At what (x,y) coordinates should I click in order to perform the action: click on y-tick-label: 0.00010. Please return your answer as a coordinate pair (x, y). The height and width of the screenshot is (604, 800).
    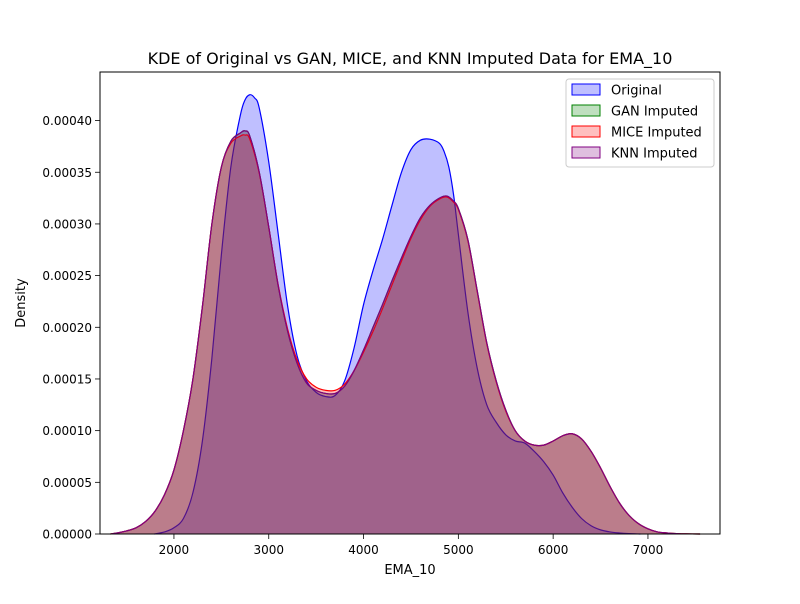
    Looking at the image, I should click on (67, 431).